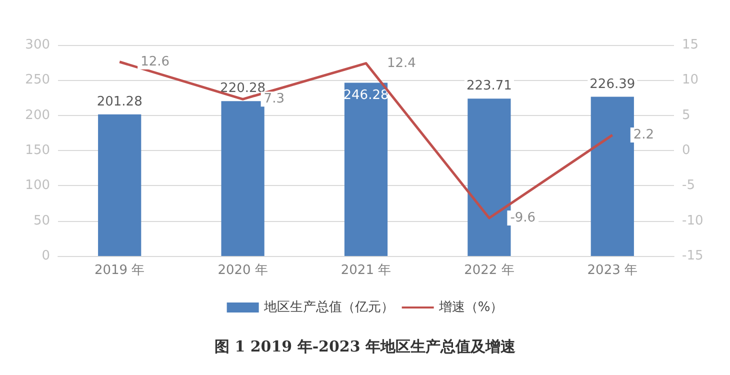  What do you see at coordinates (37, 115) in the screenshot?
I see `y-tick-label: 200` at bounding box center [37, 115].